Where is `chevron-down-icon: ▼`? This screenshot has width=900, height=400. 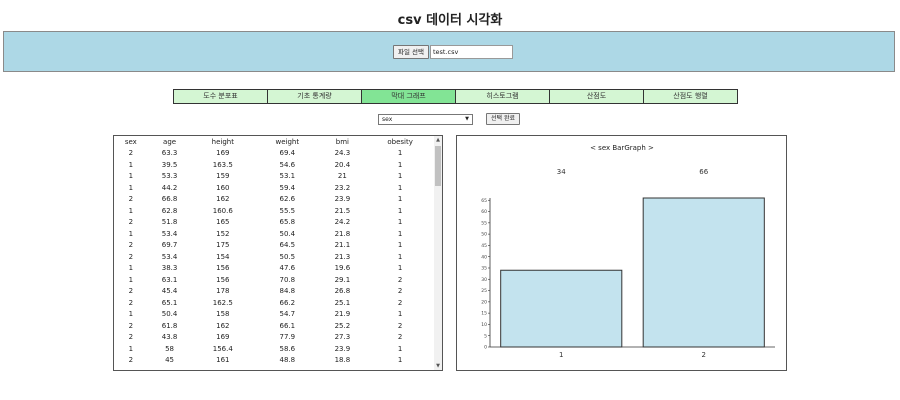
chevron-down-icon: ▼ is located at coordinates (467, 119).